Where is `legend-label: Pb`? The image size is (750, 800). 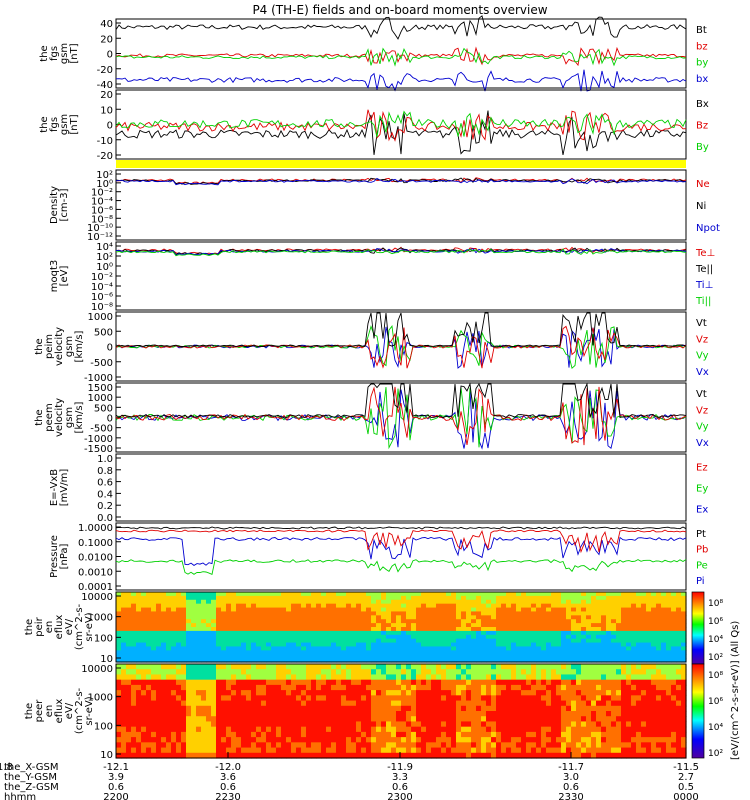
legend-label: Pb is located at coordinates (702, 550).